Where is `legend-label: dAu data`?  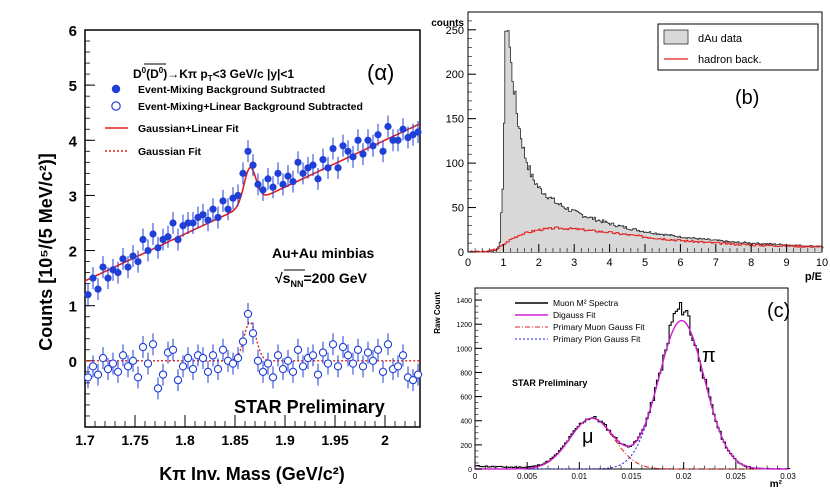 legend-label: dAu data is located at coordinates (720, 39).